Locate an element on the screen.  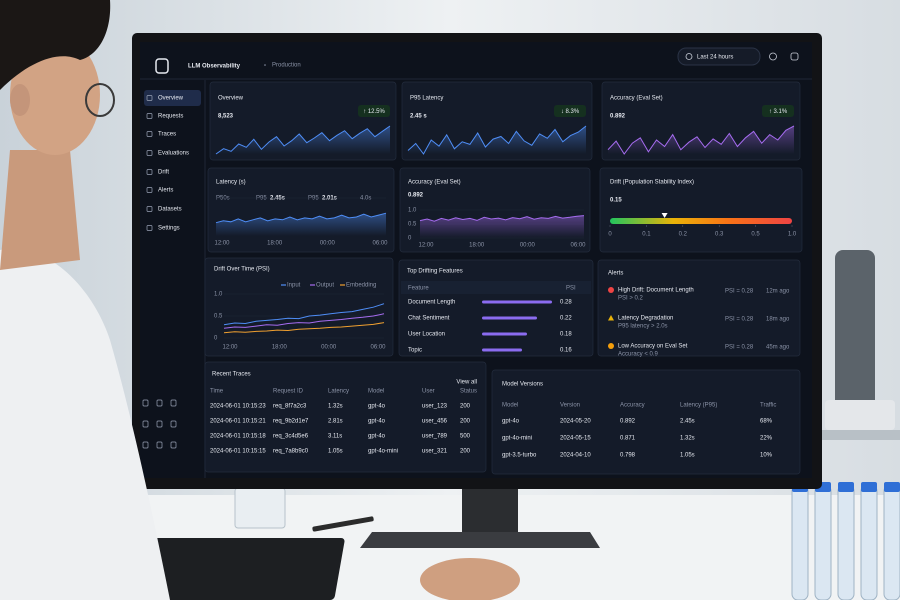
trace-cell: 2024-06-01 10:15:15 is located at coordinates (238, 452).